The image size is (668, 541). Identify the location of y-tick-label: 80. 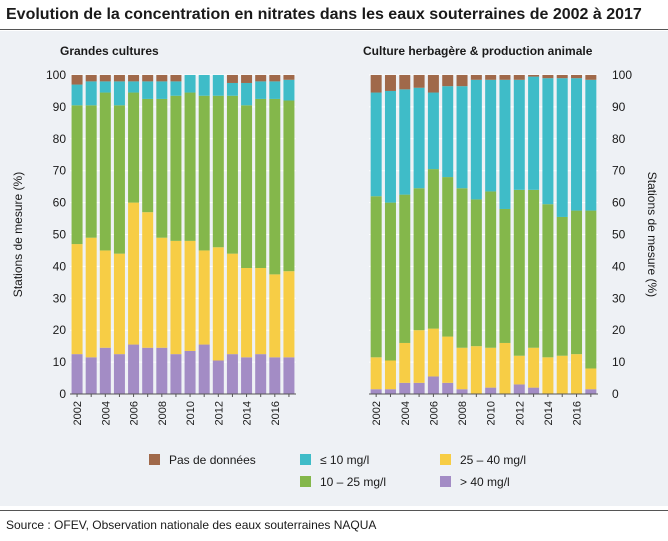
(619, 139).